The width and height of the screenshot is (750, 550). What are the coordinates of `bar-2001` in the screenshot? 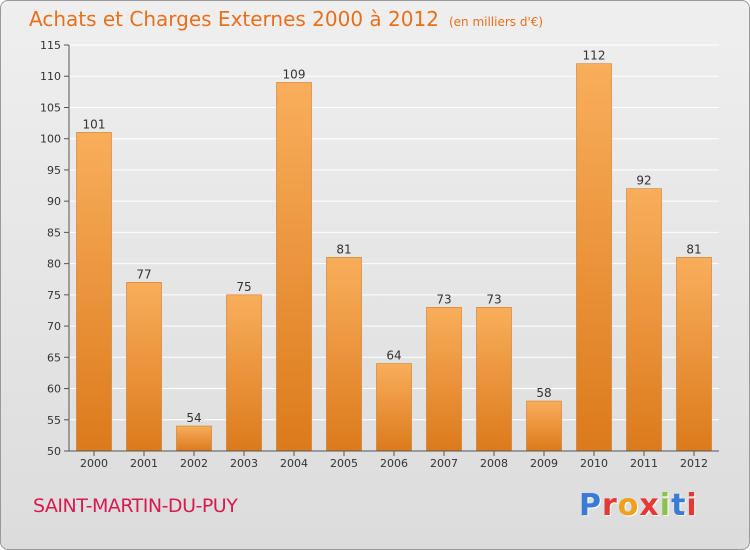 It's located at (144, 367).